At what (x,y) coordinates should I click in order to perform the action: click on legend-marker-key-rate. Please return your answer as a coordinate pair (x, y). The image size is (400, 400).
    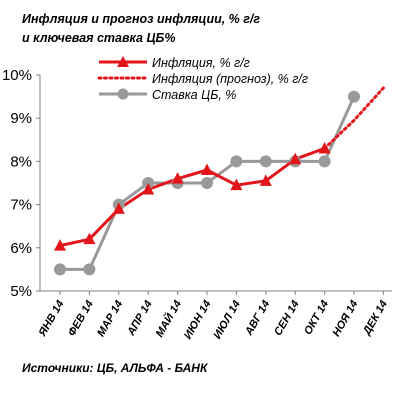
    Looking at the image, I should click on (123, 94).